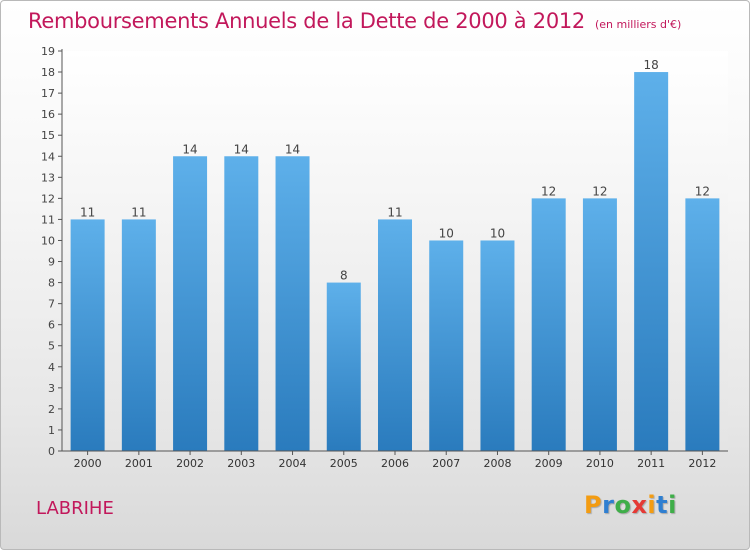  I want to click on y-tick-label: 11, so click(48, 219).